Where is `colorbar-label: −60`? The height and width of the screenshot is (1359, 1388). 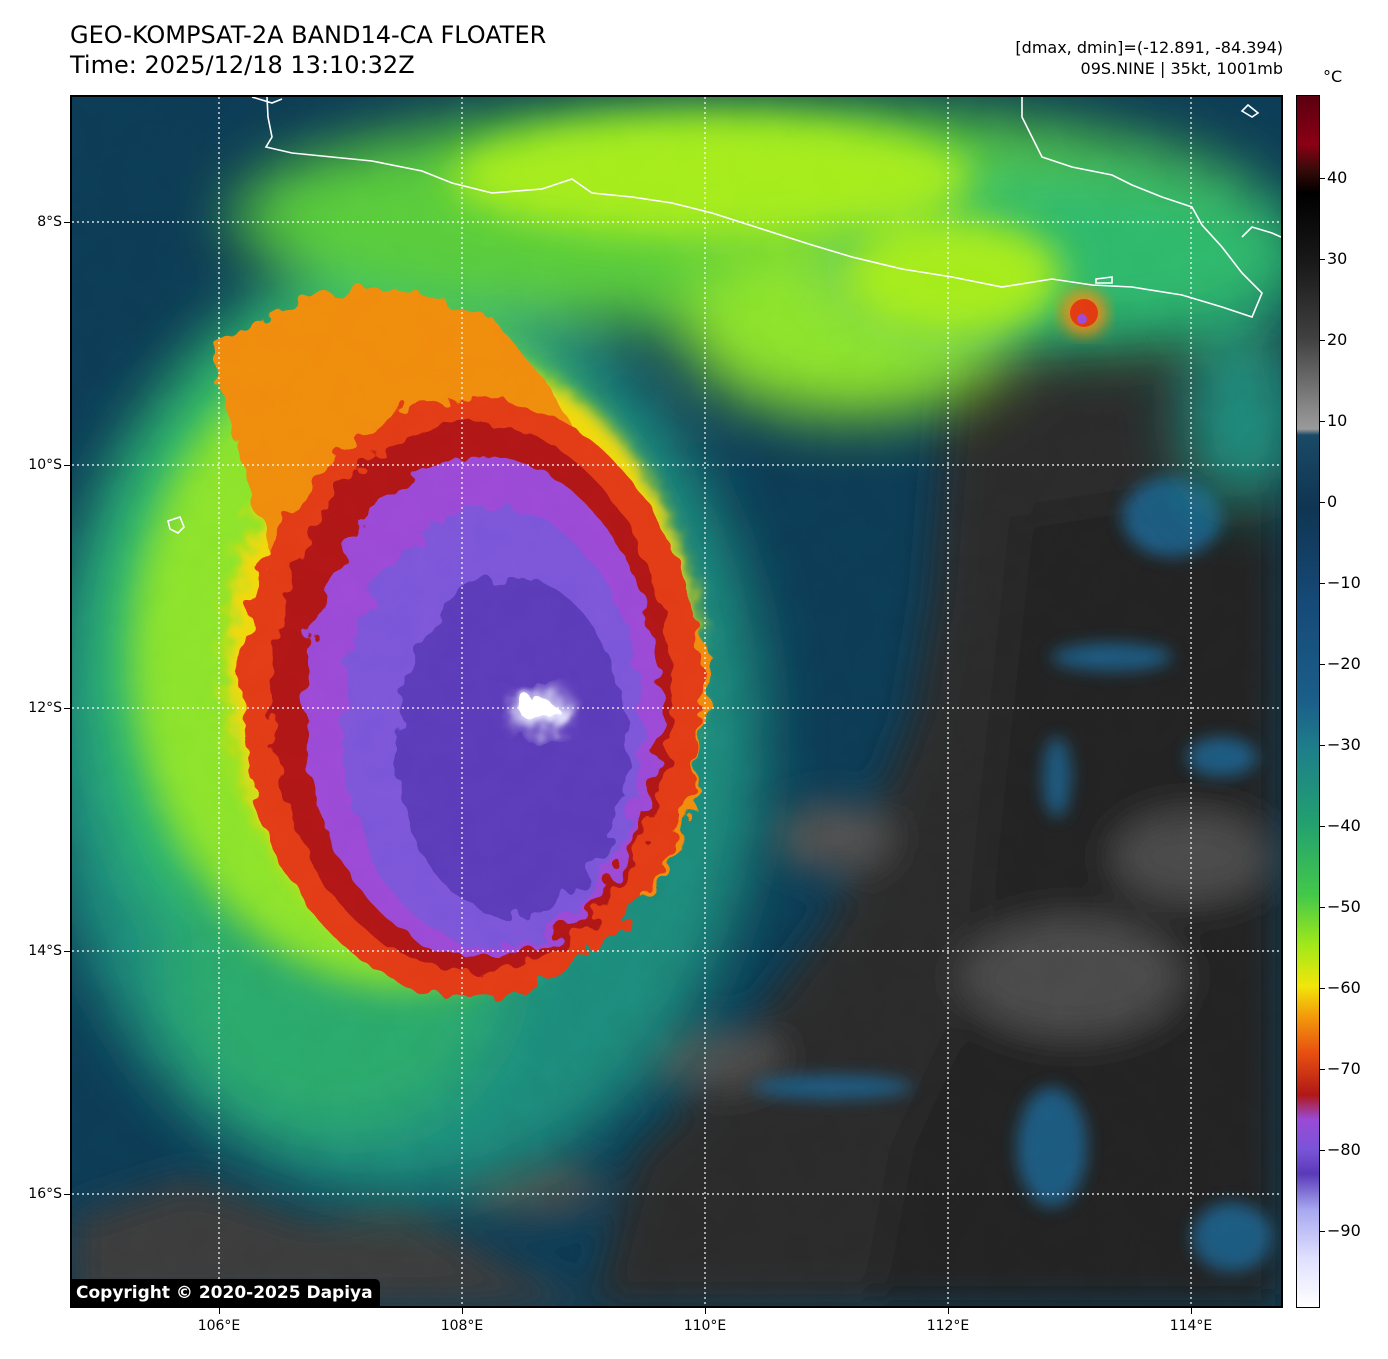
colorbar-label: −60 is located at coordinates (1344, 987).